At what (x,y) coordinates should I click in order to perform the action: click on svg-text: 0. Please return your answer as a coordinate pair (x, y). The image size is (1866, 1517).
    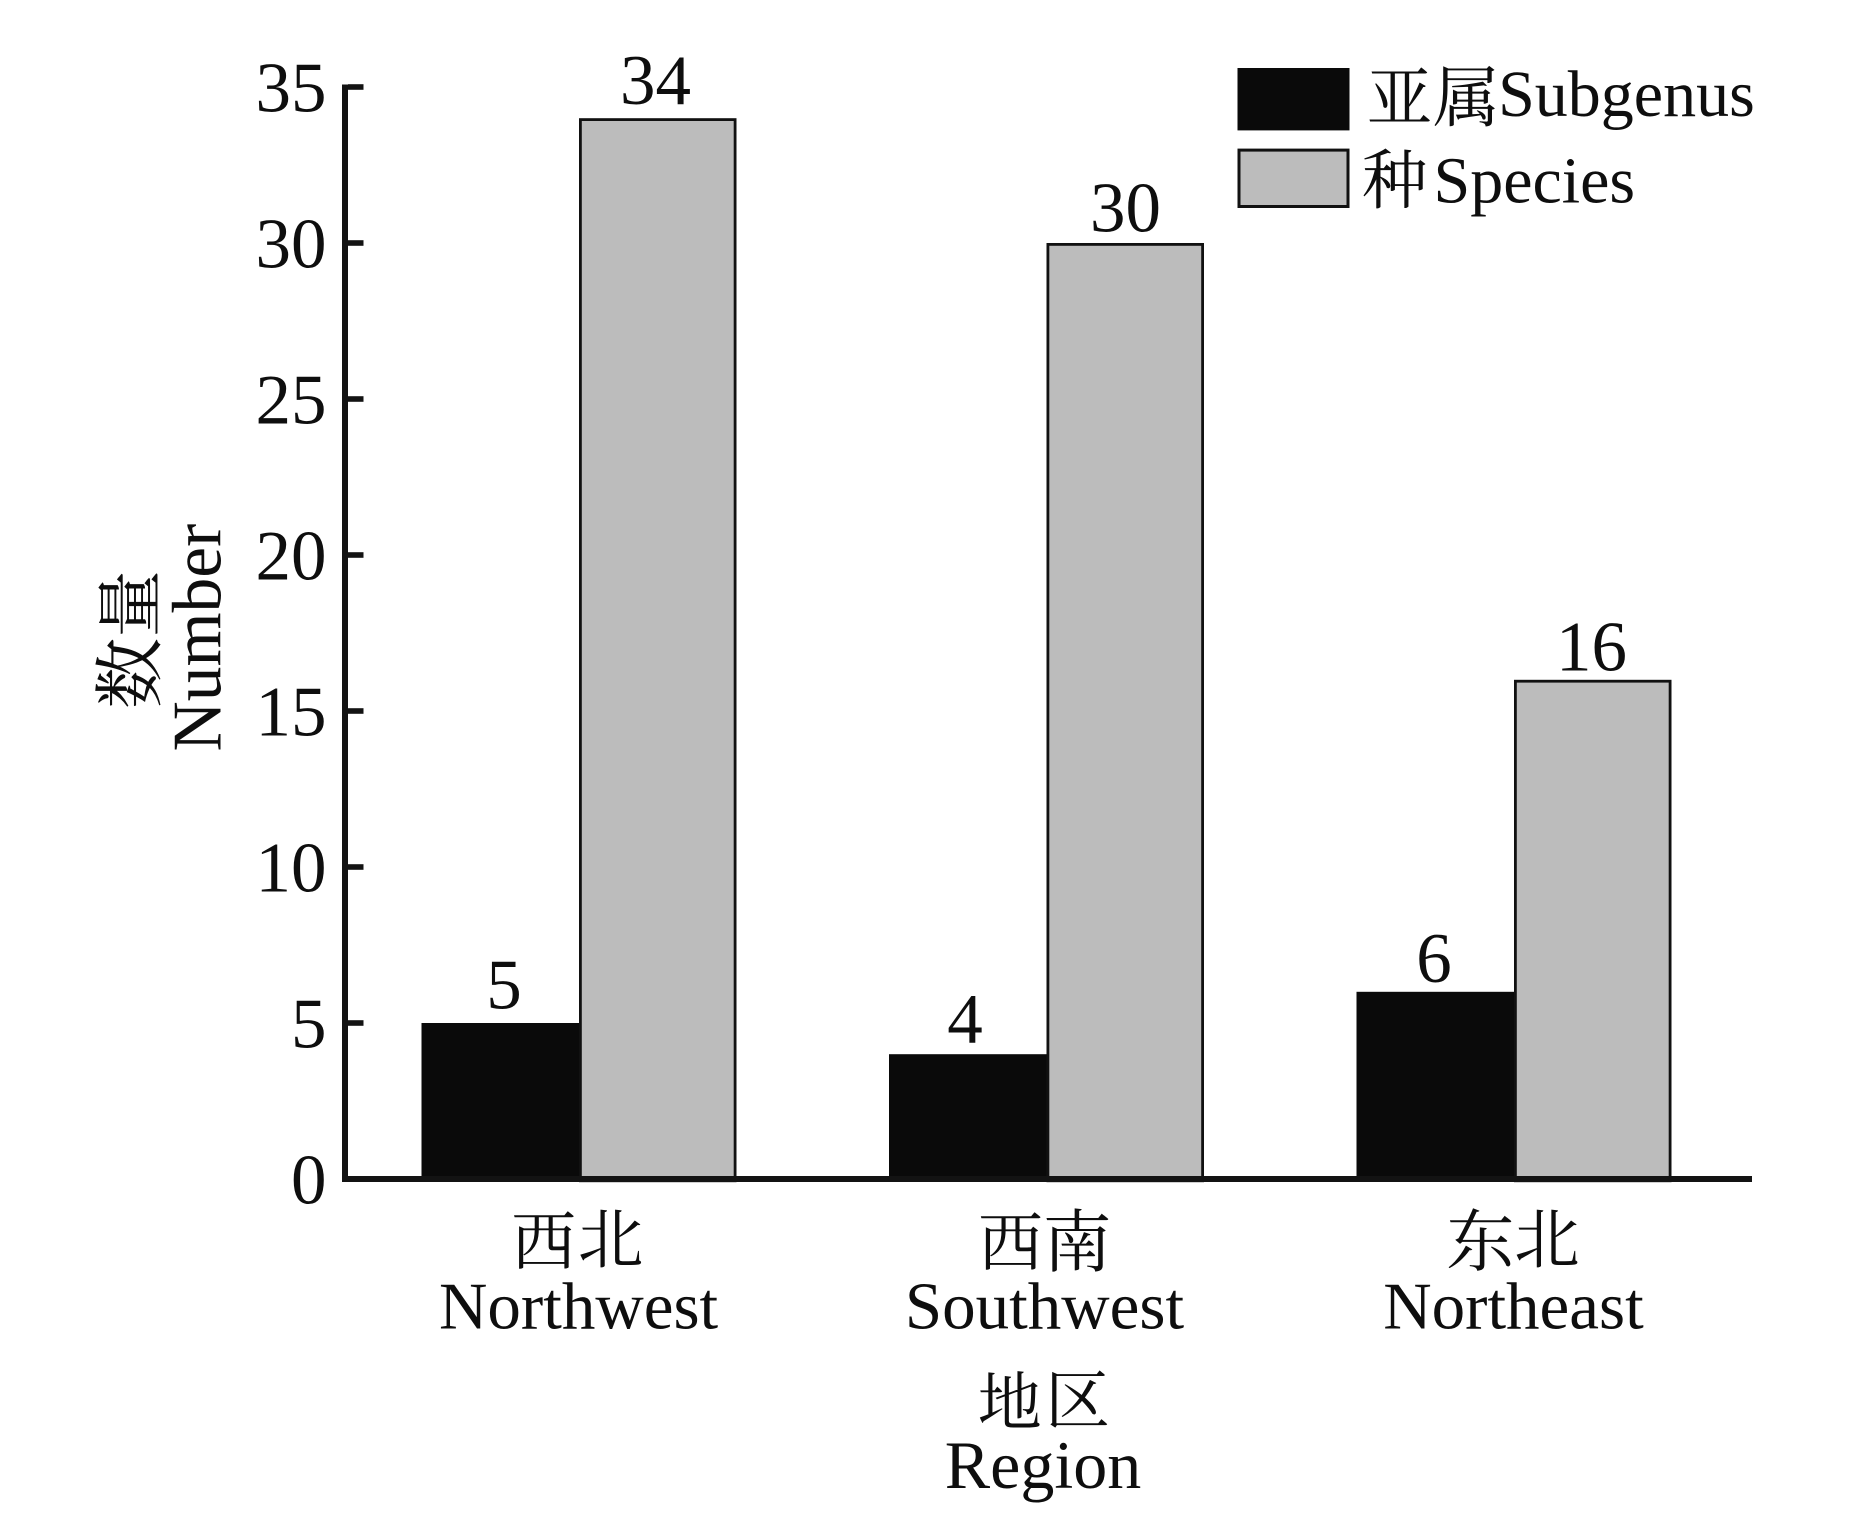
    Looking at the image, I should click on (309, 1181).